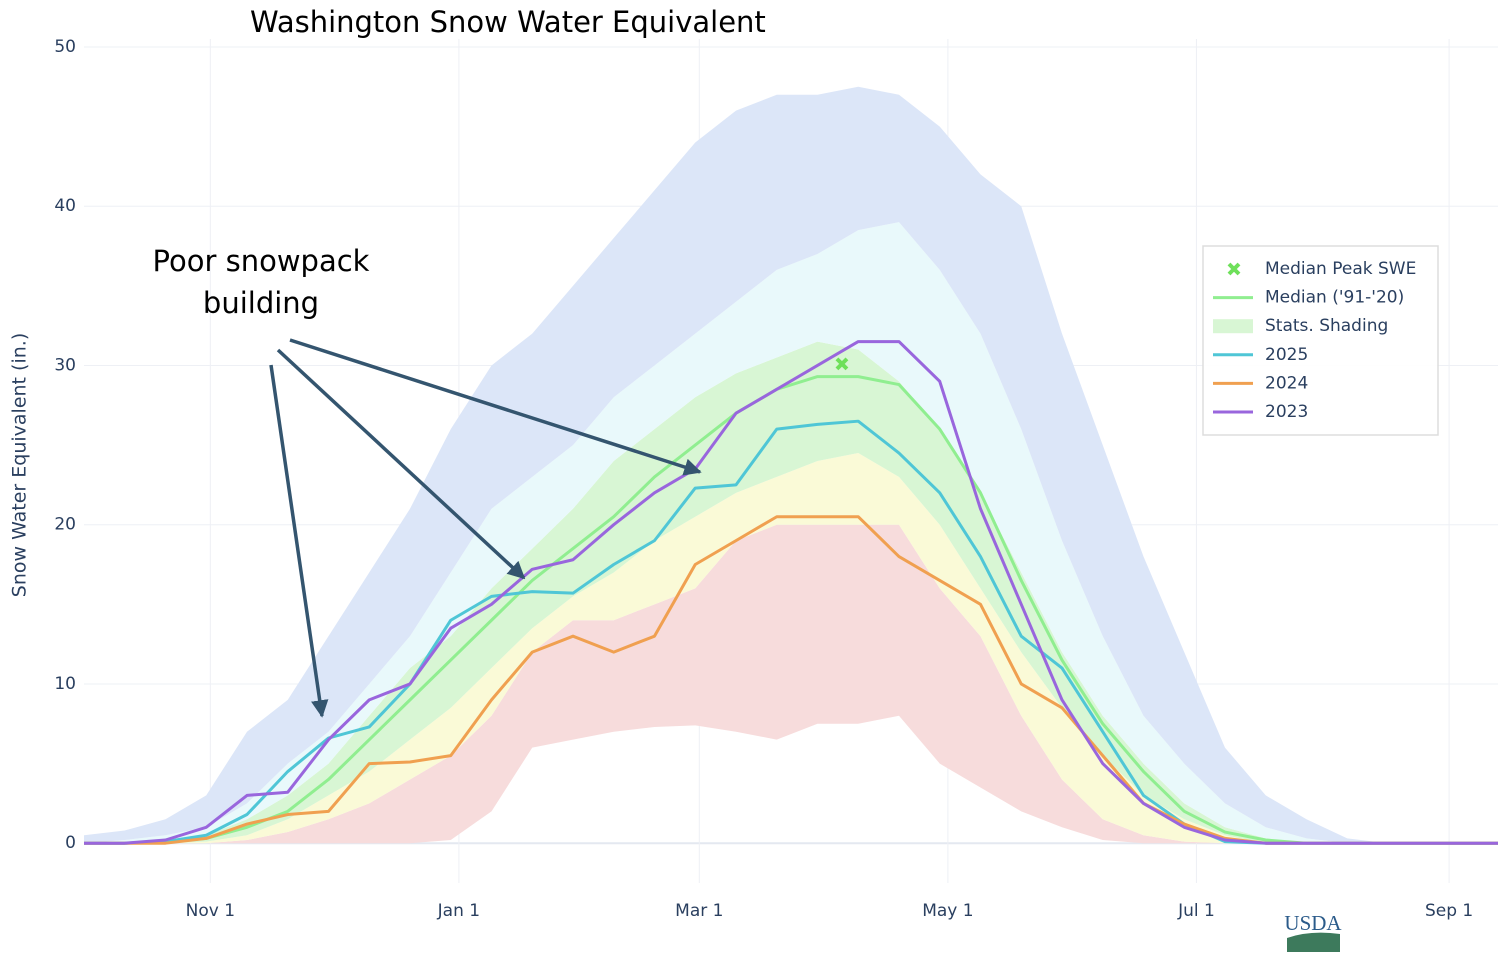  Describe the element at coordinates (65, 206) in the screenshot. I see `y-tick-label: 40` at that location.